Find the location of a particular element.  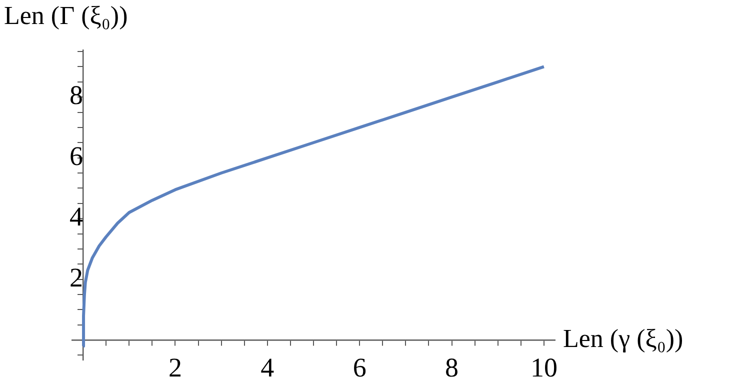

x-axis-title: Len (γ (ξ₀)) is located at coordinates (623, 338).